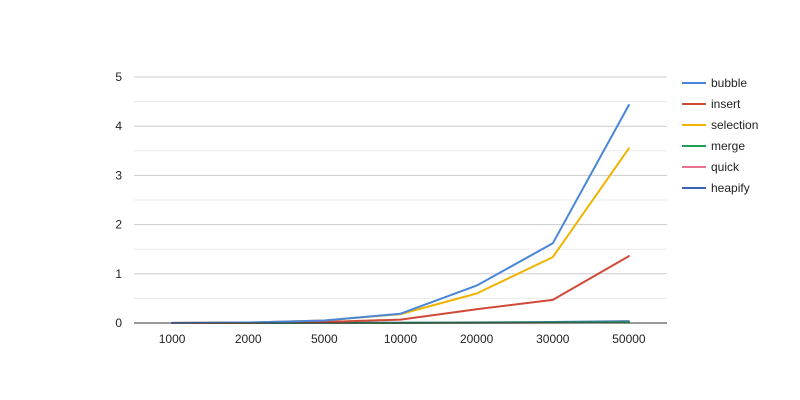 Image resolution: width=800 pixels, height=400 pixels. What do you see at coordinates (728, 146) in the screenshot?
I see `legend-label: merge` at bounding box center [728, 146].